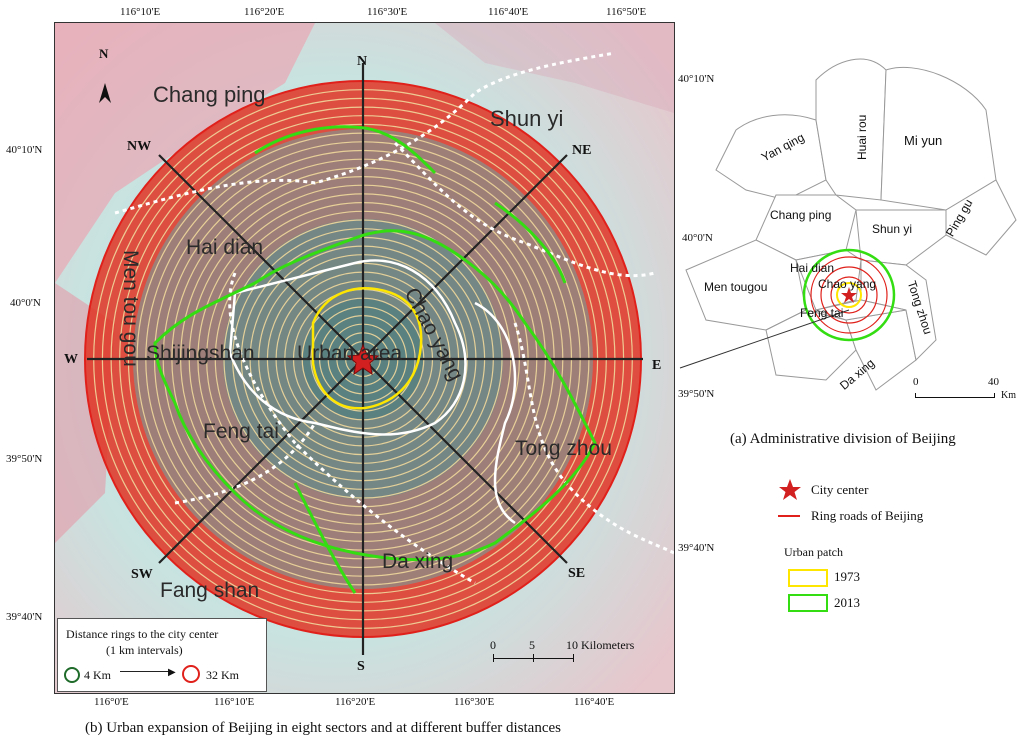 The image size is (1024, 748). I want to click on district-shun-yi: Shun yi, so click(527, 118).